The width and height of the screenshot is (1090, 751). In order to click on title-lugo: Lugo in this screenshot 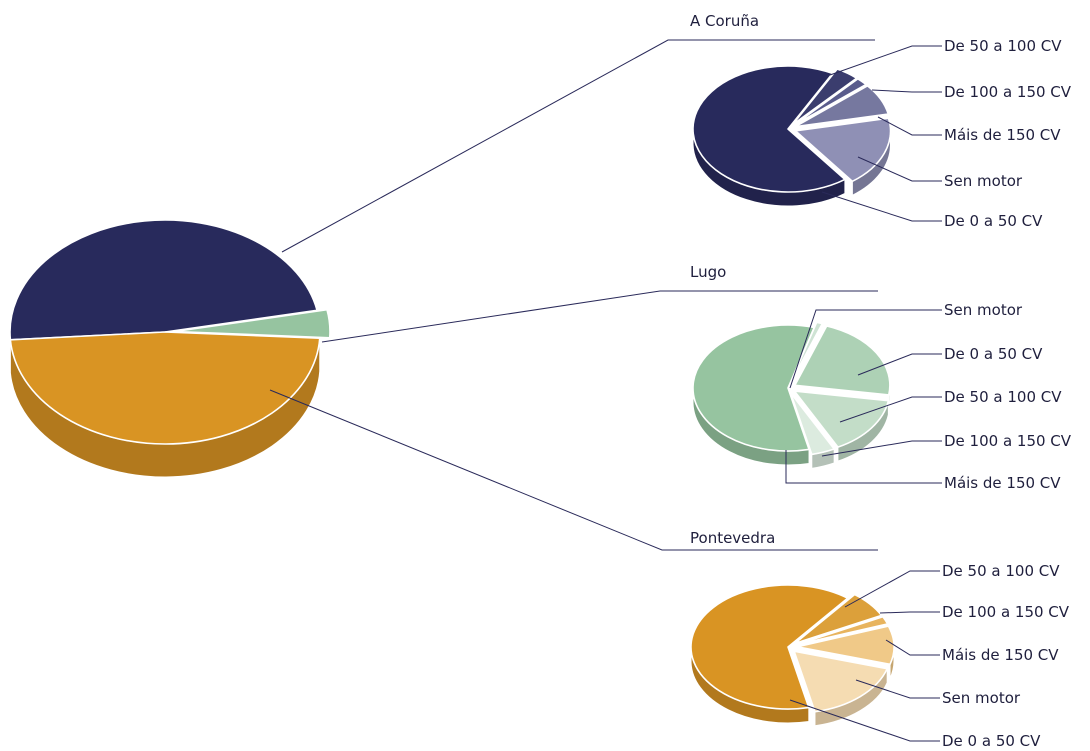, I will do `click(708, 272)`.